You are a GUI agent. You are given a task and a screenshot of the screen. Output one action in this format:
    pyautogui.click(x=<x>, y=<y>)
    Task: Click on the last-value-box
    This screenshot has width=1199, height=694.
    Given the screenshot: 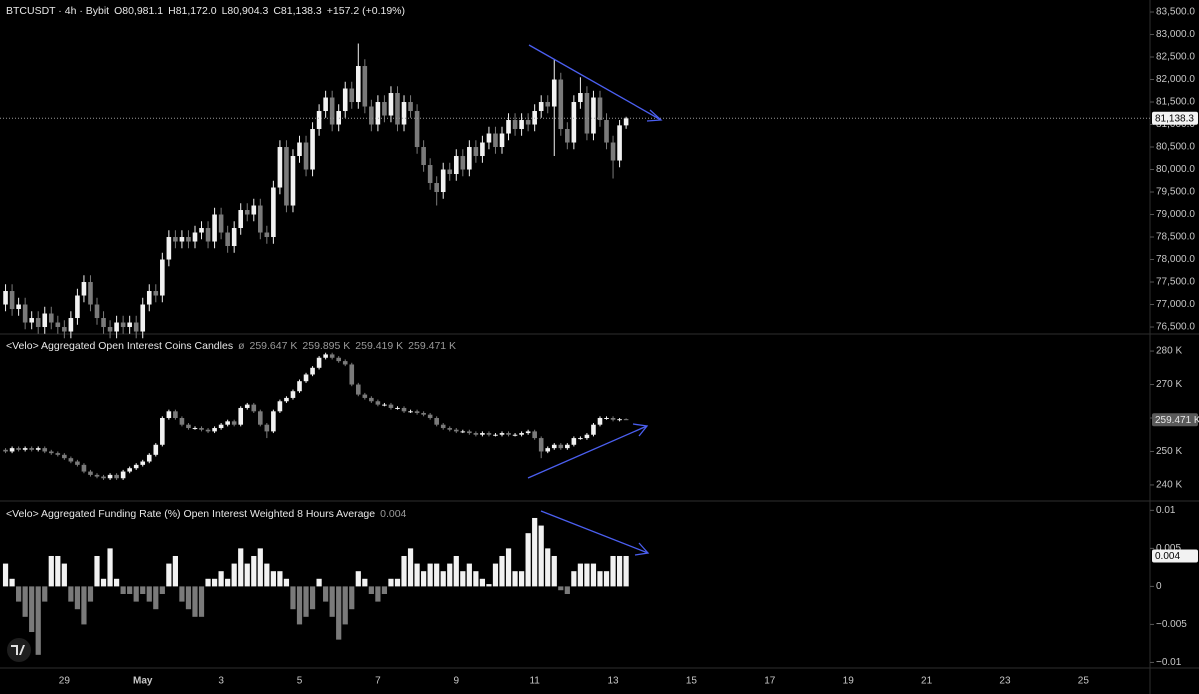 What is the action you would take?
    pyautogui.click(x=1175, y=420)
    